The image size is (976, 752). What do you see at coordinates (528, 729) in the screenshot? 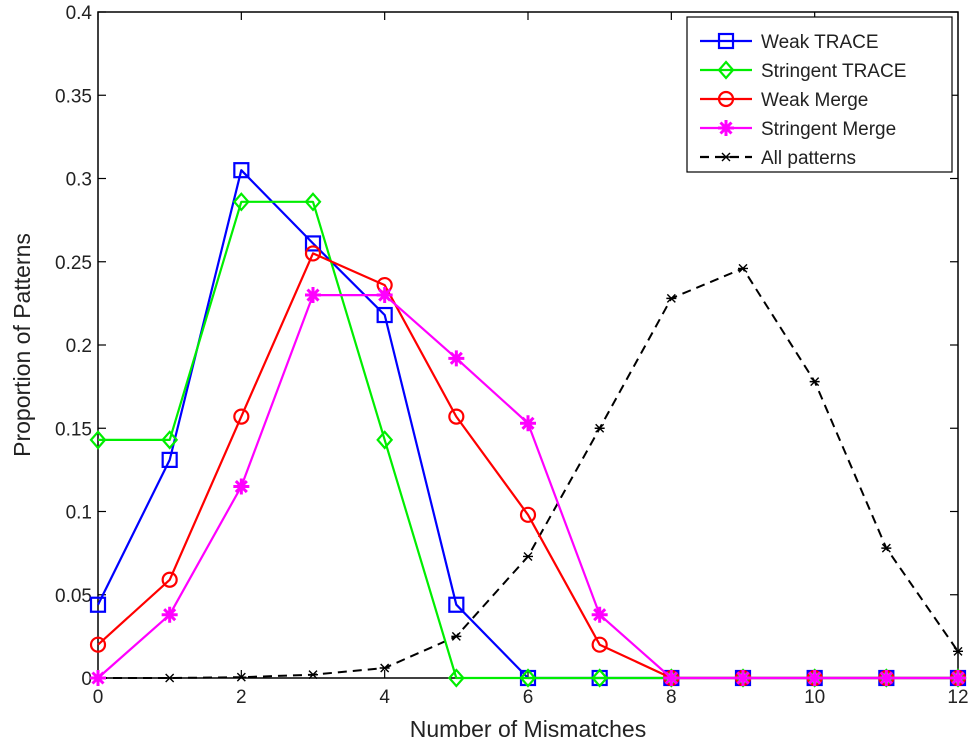
I see `x-axis-label: Number of Mismatches` at bounding box center [528, 729].